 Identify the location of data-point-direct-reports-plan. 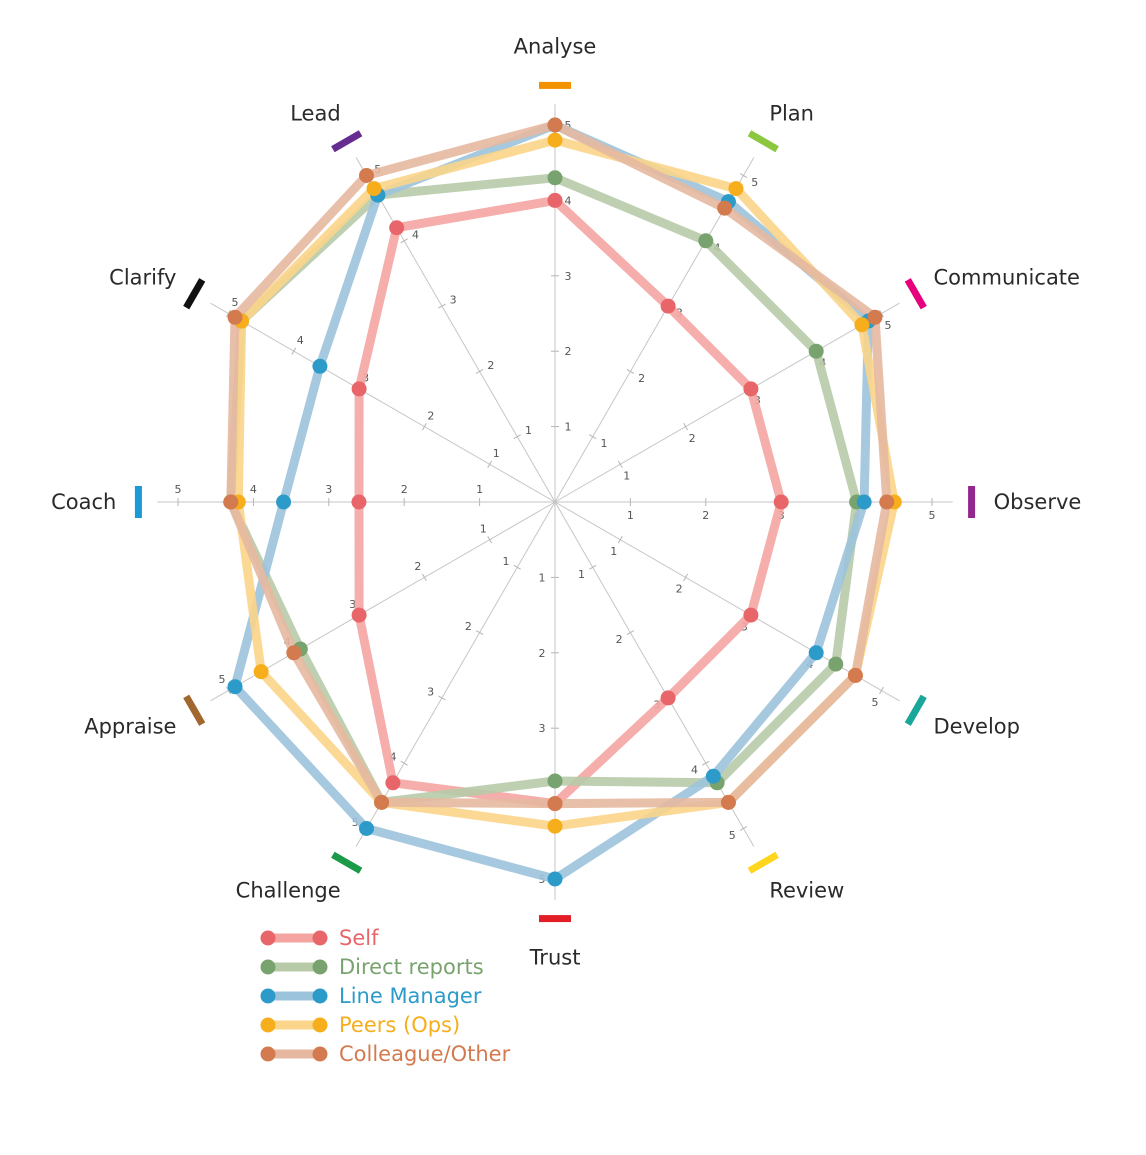
(706, 241).